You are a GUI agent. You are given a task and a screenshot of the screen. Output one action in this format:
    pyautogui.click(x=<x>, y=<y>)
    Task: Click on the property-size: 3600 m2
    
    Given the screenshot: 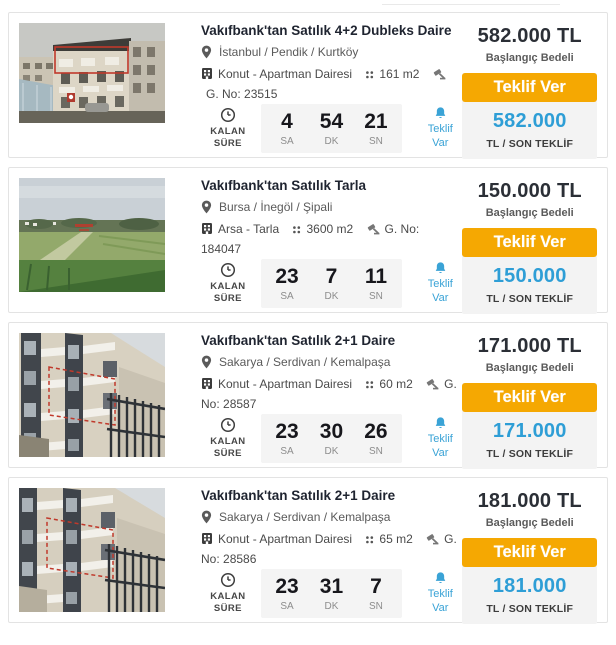 What is the action you would take?
    pyautogui.click(x=330, y=228)
    